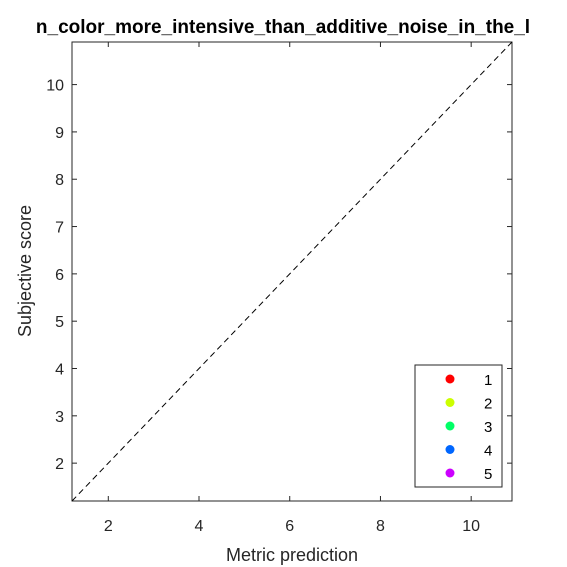 The width and height of the screenshot is (567, 567). I want to click on y-tick-label: 5, so click(59, 322).